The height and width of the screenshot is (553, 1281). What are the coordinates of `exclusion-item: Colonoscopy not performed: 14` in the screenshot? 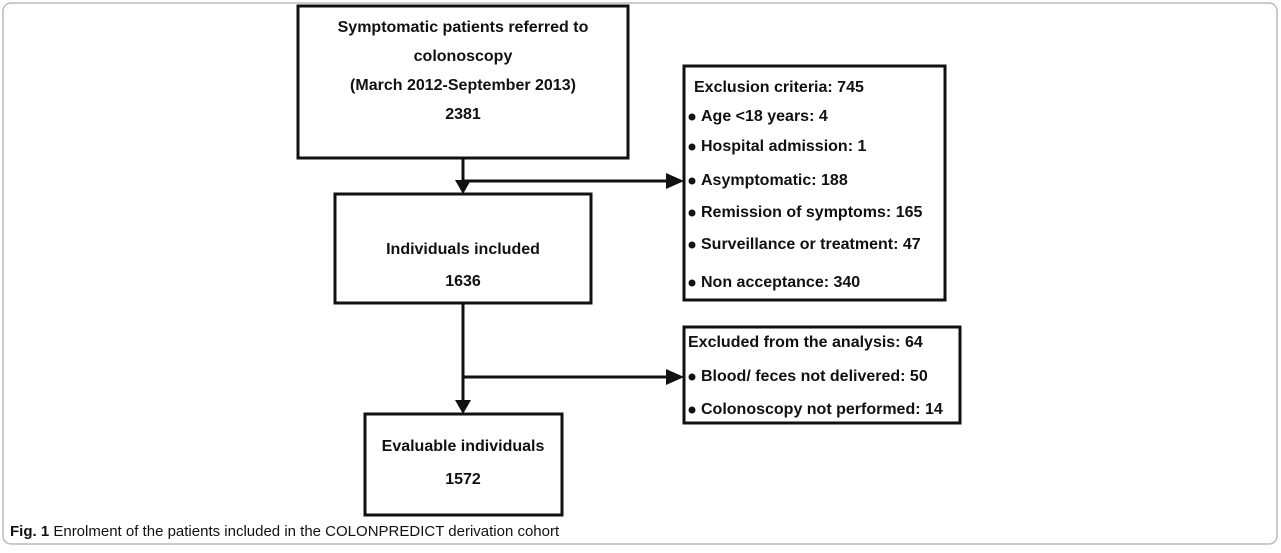 It's located at (822, 409).